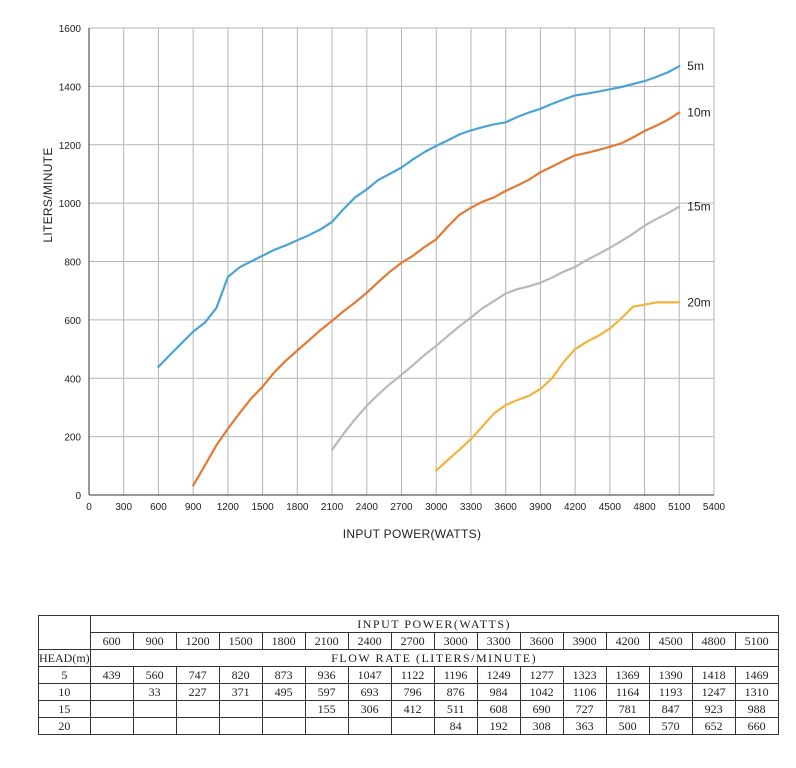 This screenshot has height=768, width=796. Describe the element at coordinates (756, 692) in the screenshot. I see `flow-value-cell: 1310` at that location.